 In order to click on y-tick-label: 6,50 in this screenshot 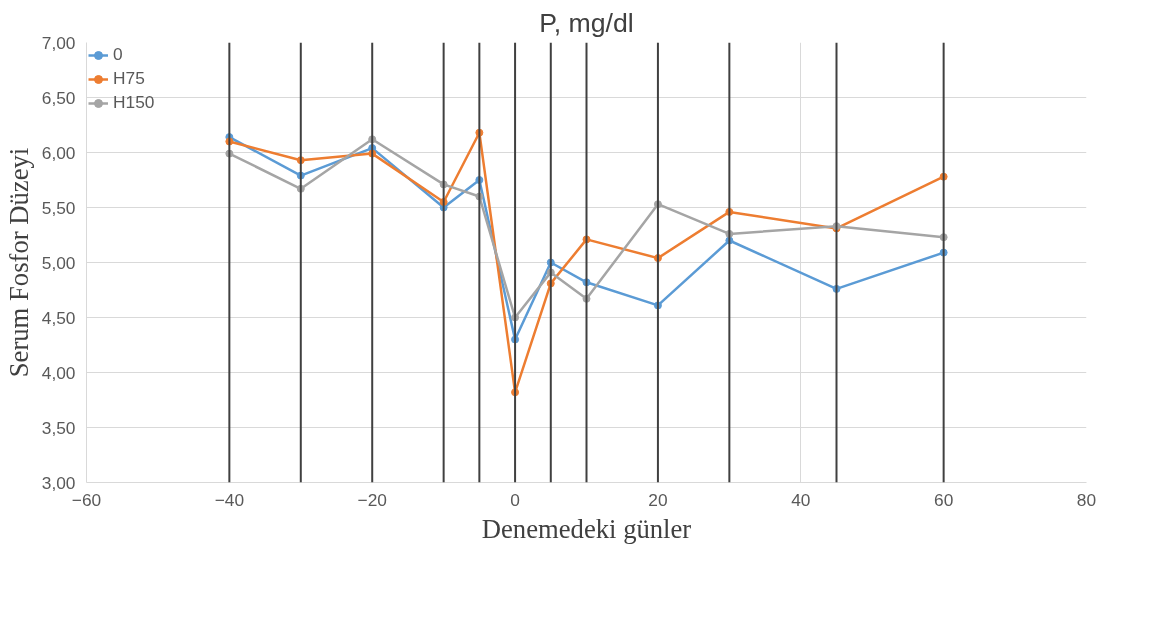, I will do `click(58, 97)`.